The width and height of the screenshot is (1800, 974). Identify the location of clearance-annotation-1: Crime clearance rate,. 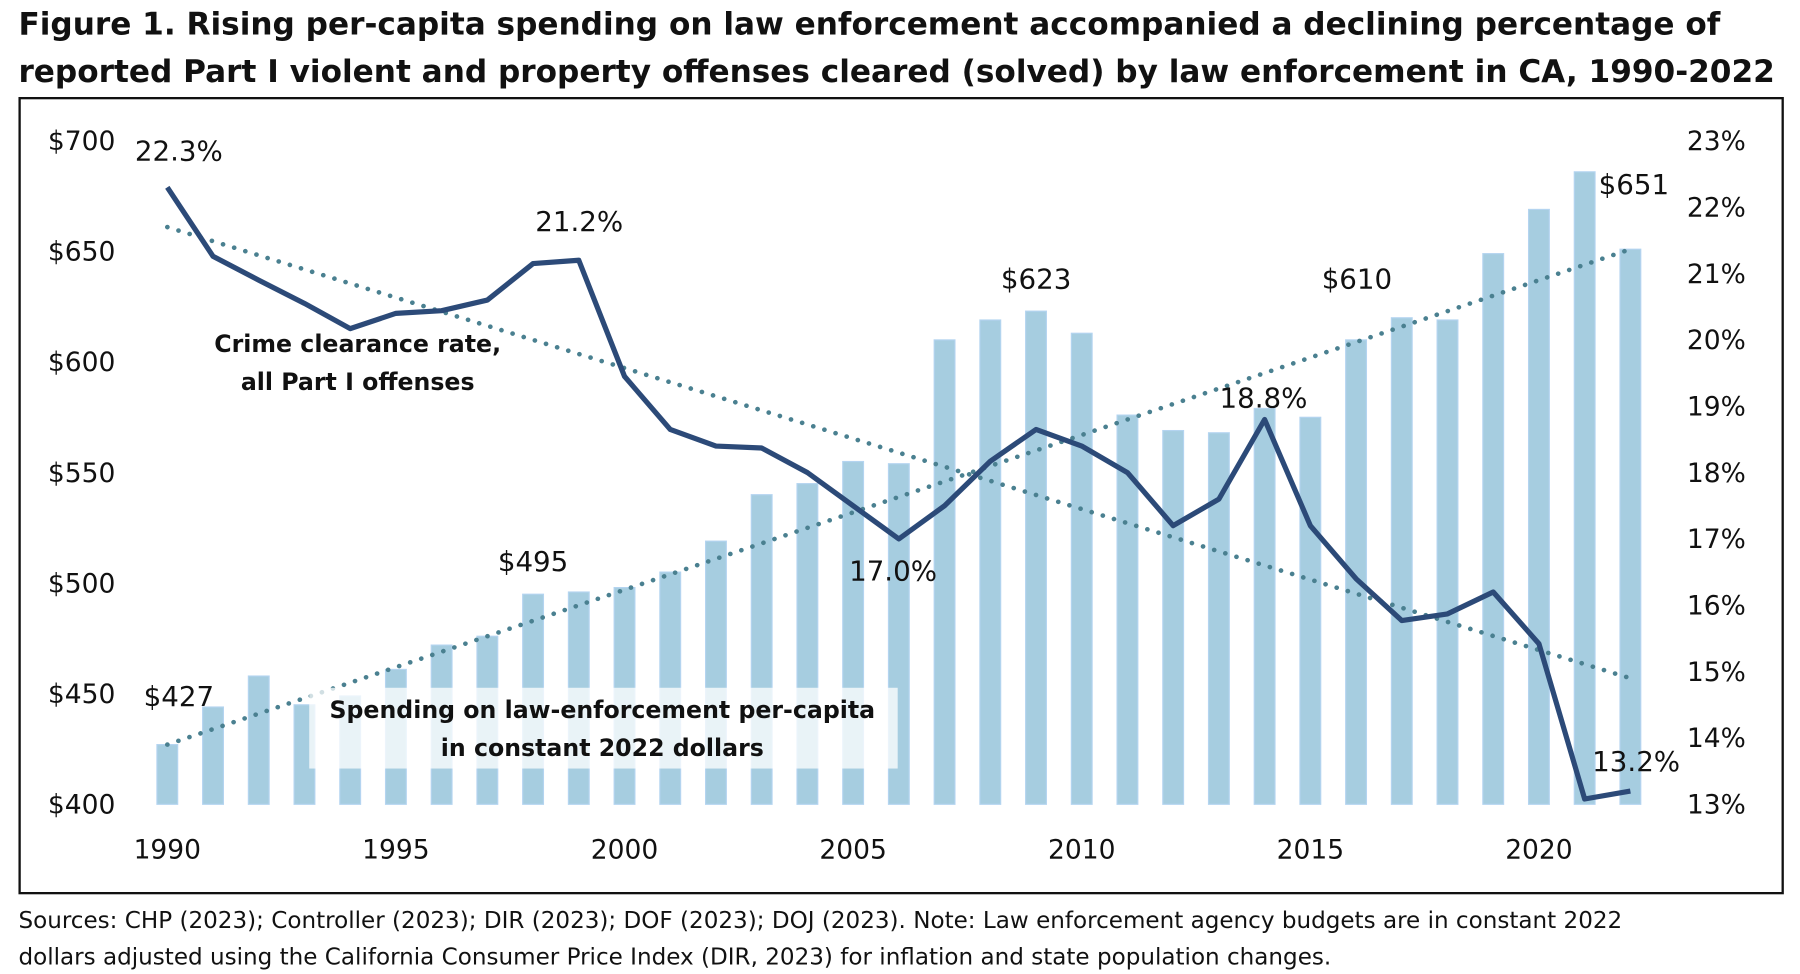
(357, 344).